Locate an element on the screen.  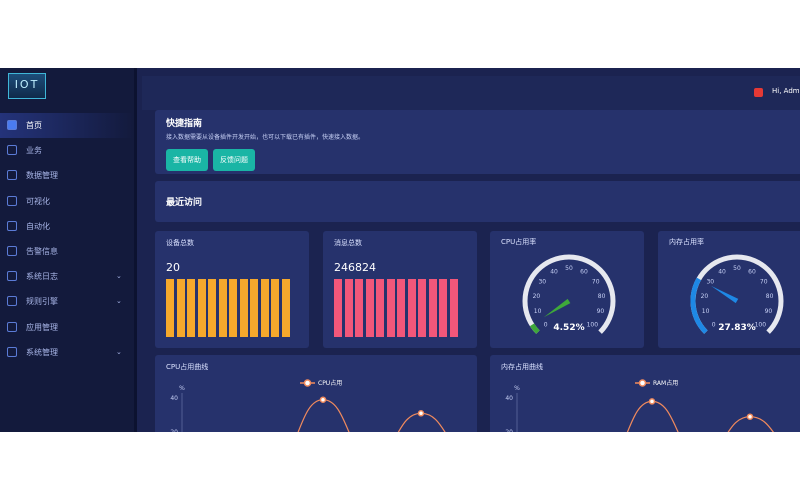
buttons: 查看帮助 反馈问题 is located at coordinates (213, 159).